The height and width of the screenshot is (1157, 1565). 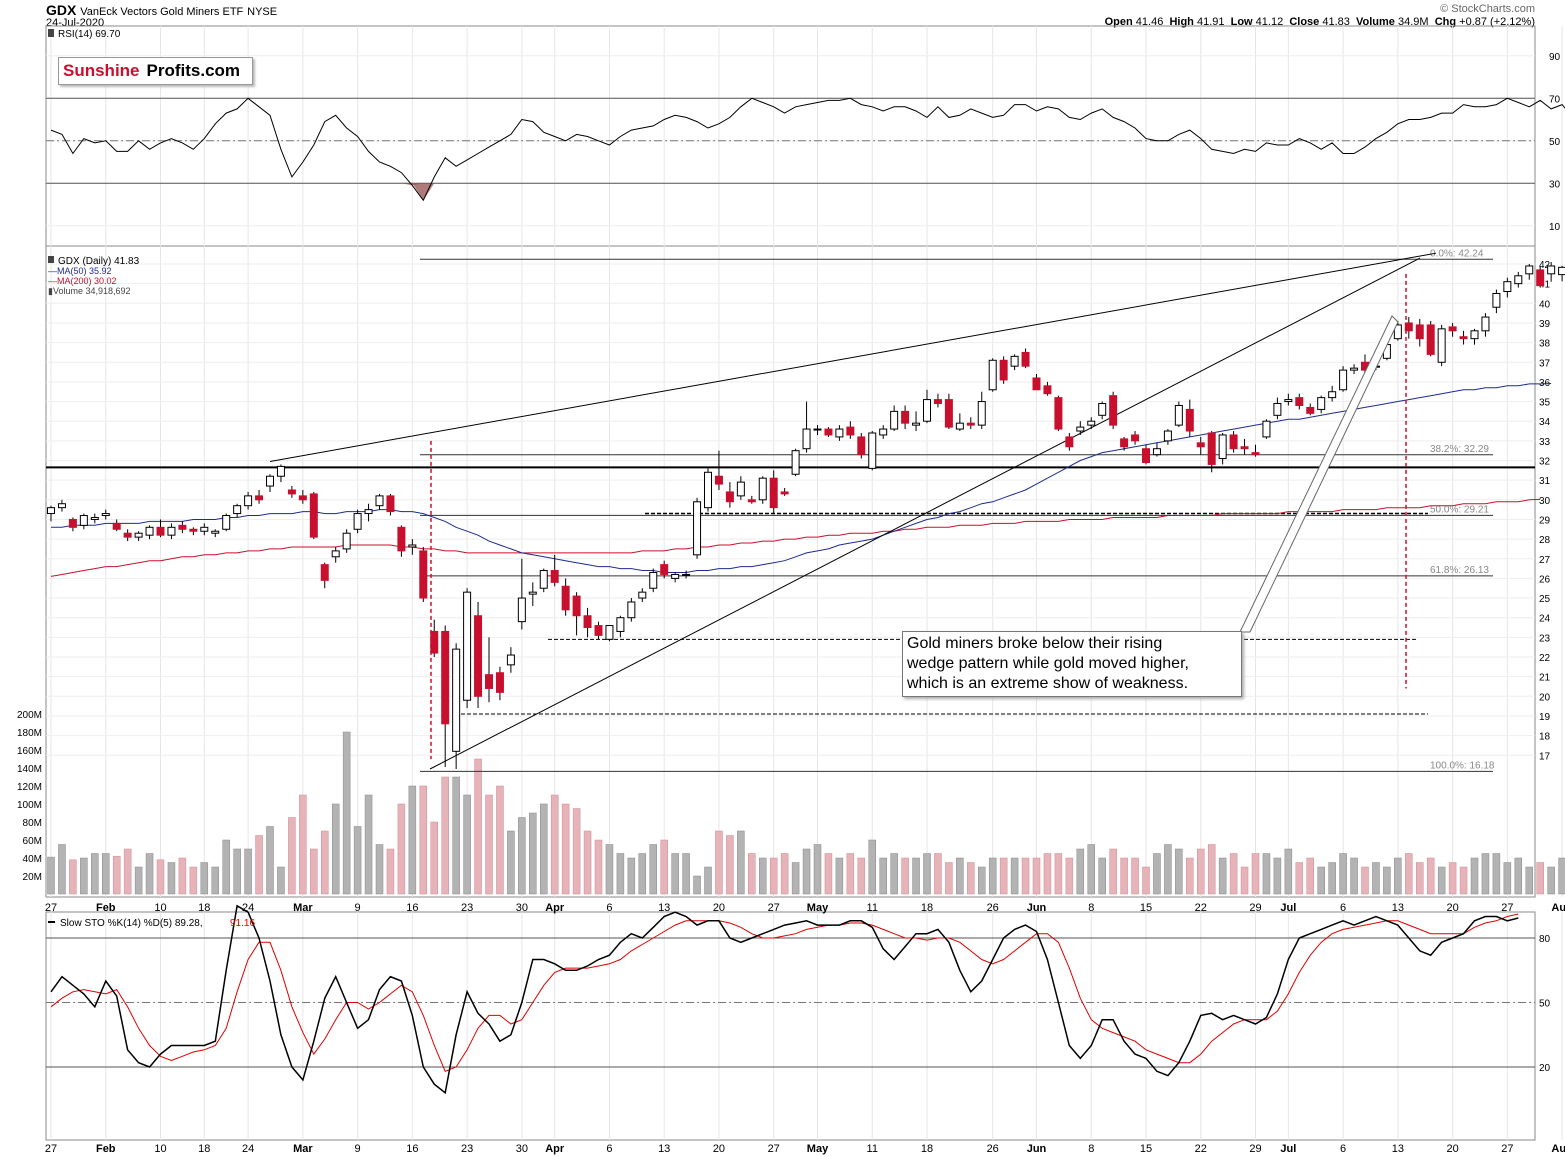 I want to click on price-x-tick-label: 29, so click(x=1255, y=908).